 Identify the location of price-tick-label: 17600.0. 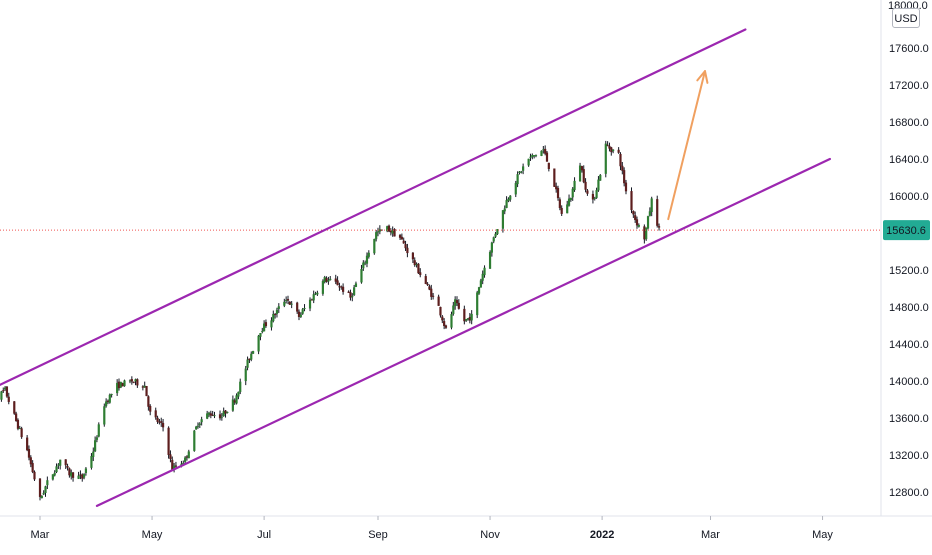
(909, 49).